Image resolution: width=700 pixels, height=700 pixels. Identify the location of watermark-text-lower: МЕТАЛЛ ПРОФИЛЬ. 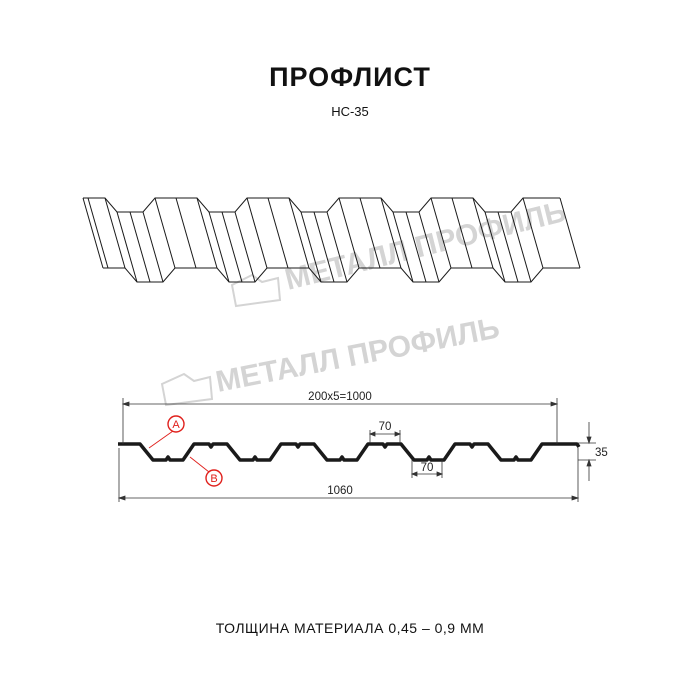
(357, 354).